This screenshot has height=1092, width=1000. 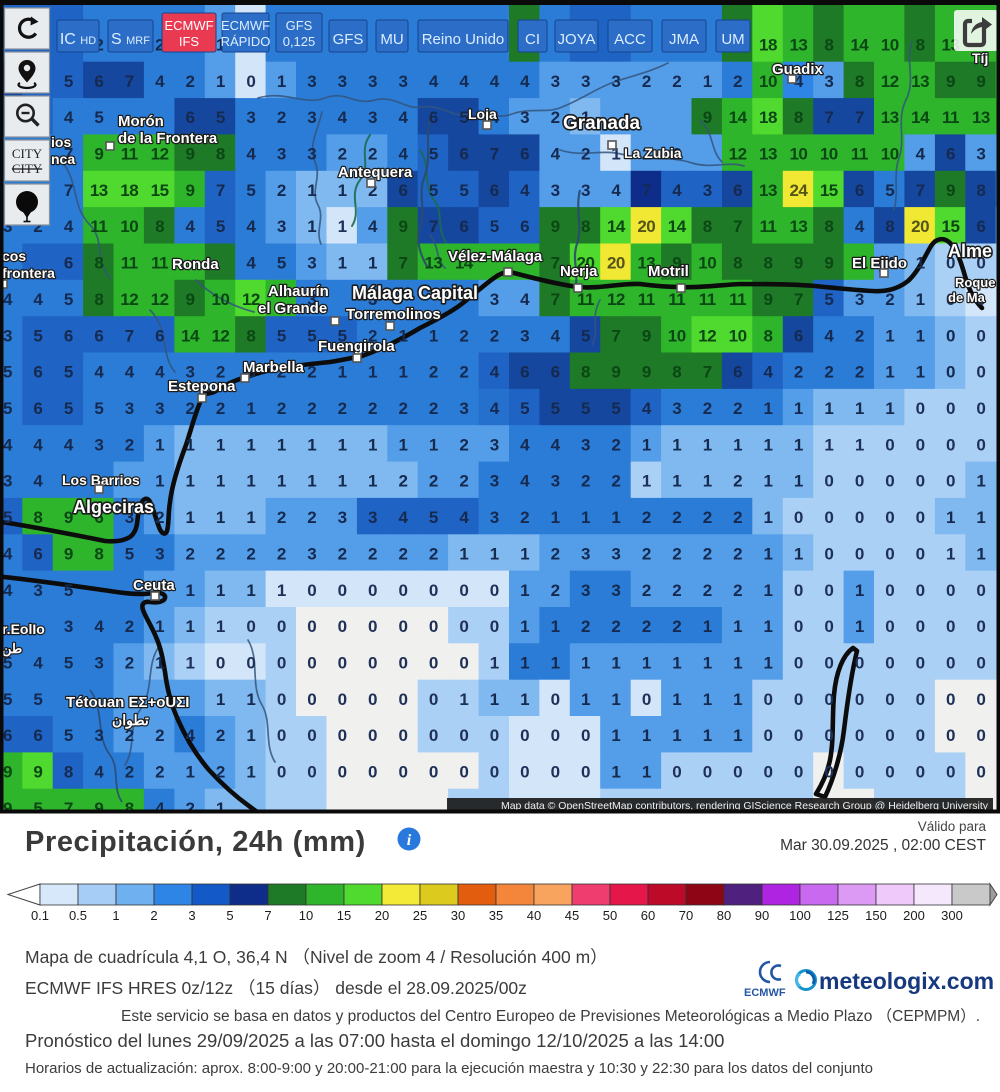 I want to click on svg-text: Málaga Capital, so click(x=415, y=293).